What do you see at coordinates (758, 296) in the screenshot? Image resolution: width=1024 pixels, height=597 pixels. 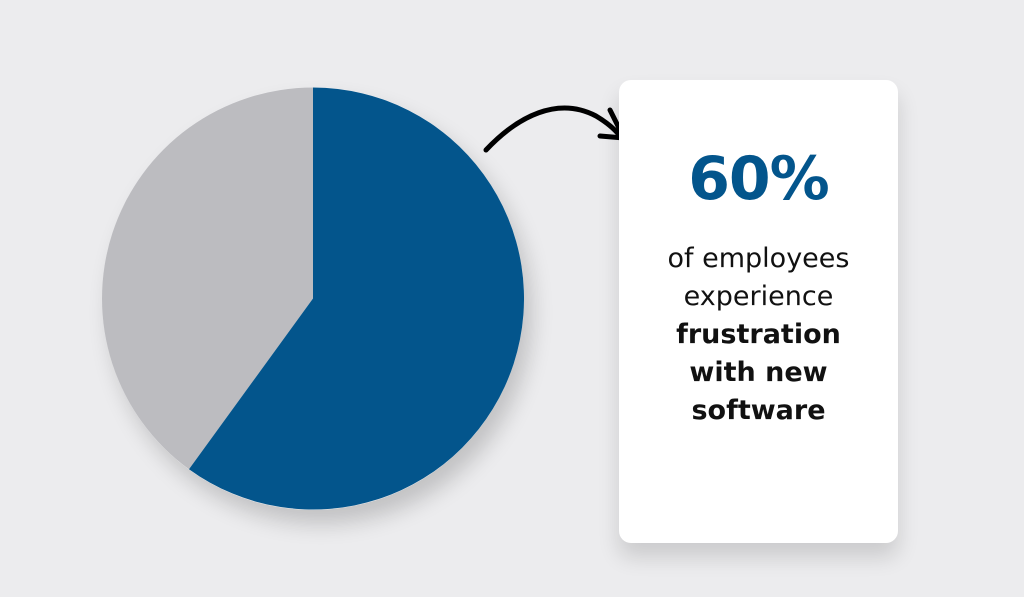 I see `stat-line-2: experience` at bounding box center [758, 296].